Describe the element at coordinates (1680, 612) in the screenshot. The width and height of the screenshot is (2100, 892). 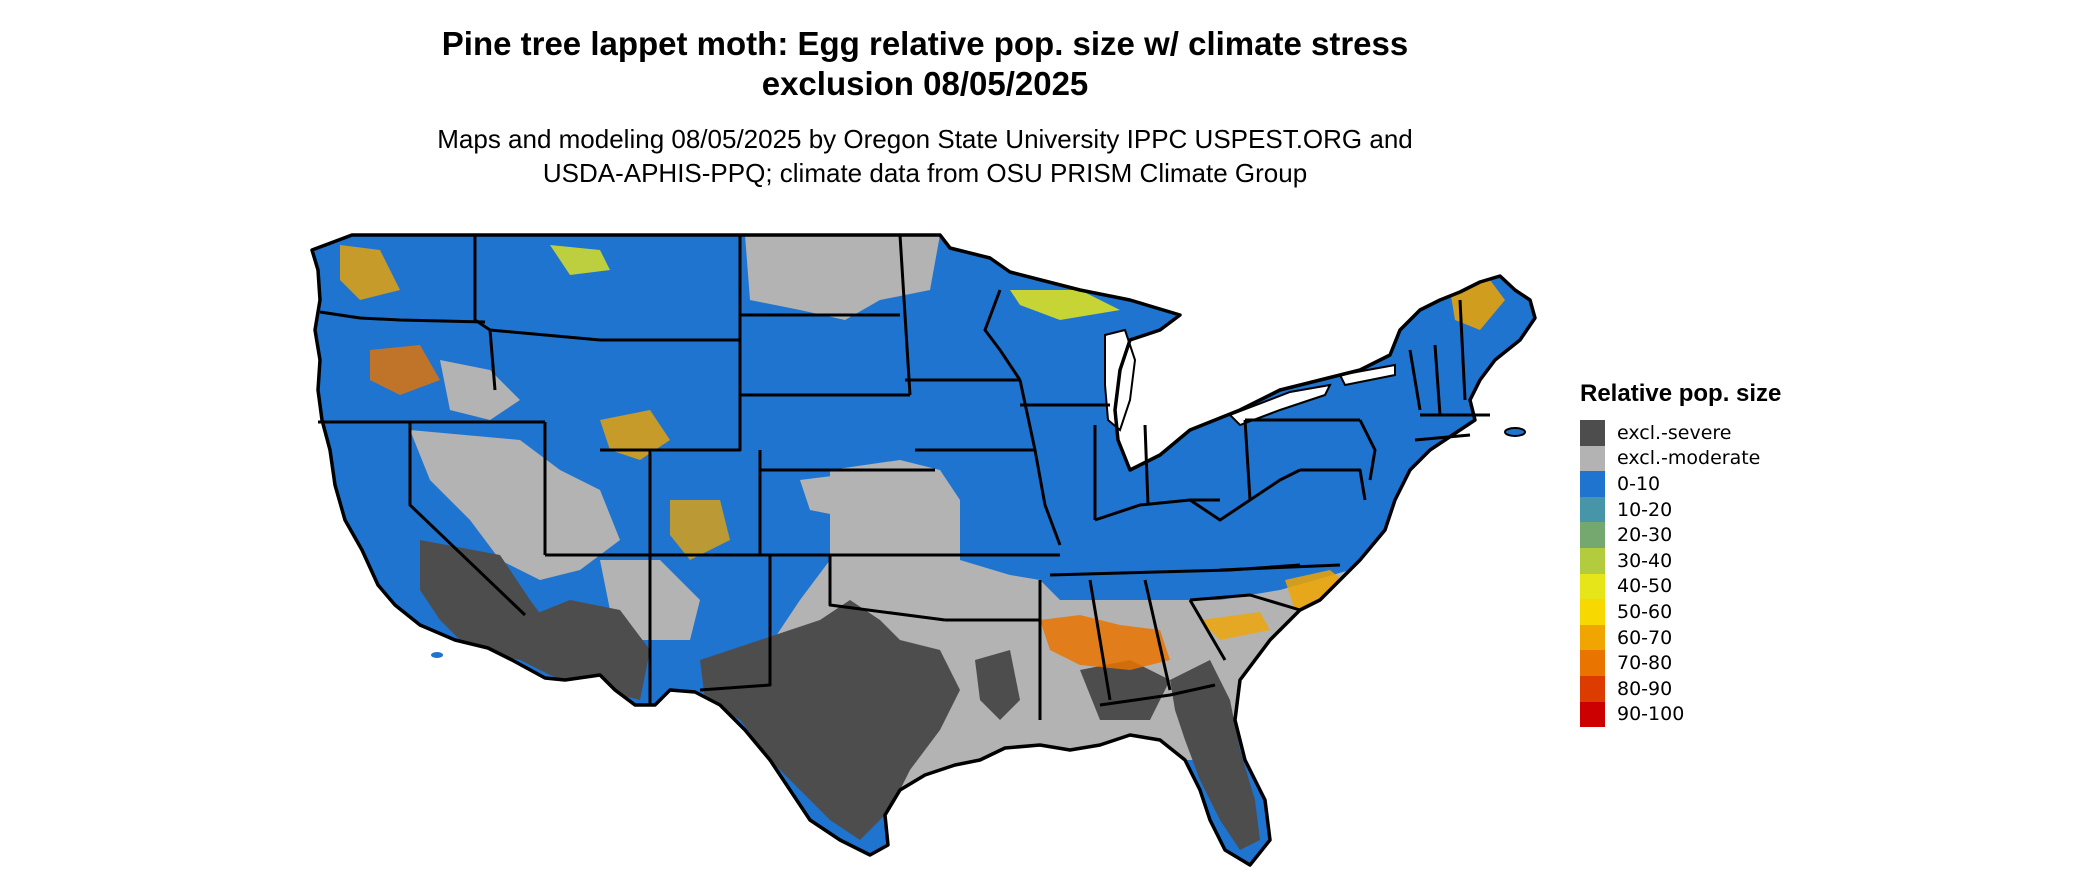
I see `legend-item: 50-60` at that location.